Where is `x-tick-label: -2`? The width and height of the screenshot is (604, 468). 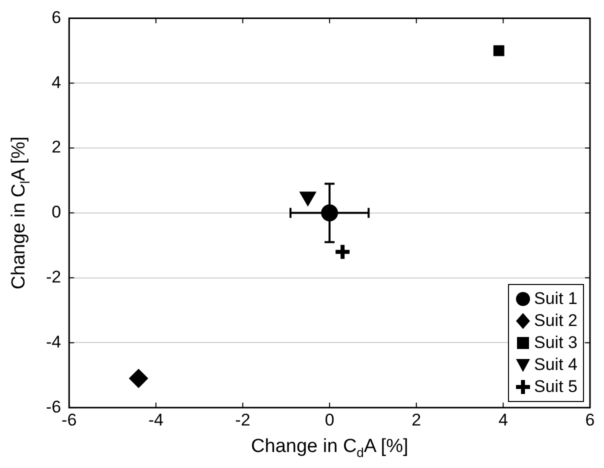 x-tick-label: -2 is located at coordinates (242, 420).